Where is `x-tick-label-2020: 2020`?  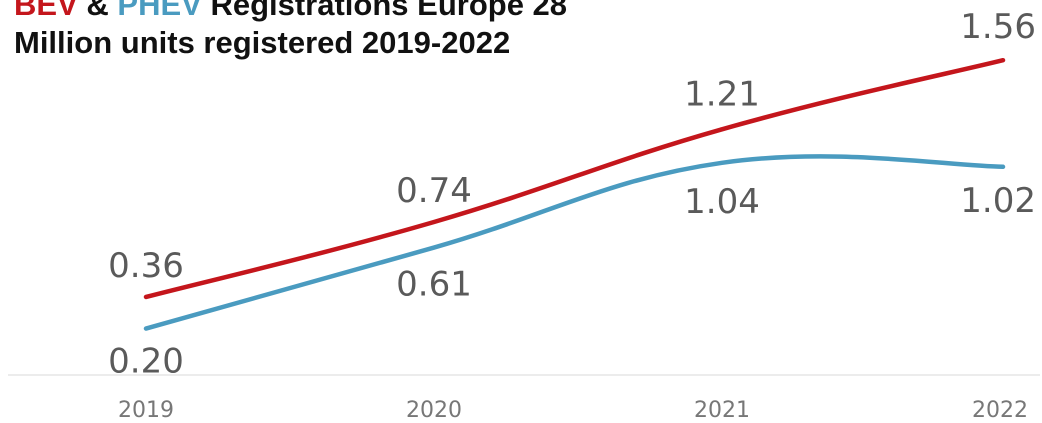
x-tick-label-2020: 2020 is located at coordinates (434, 410).